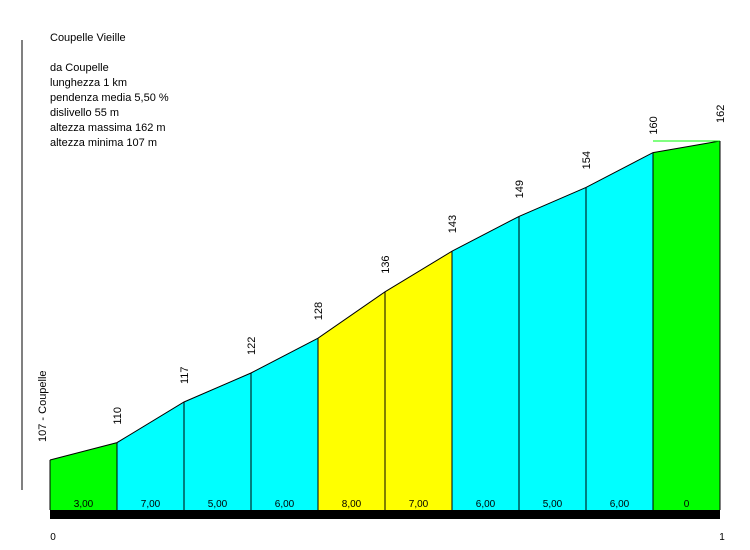 This screenshot has height=550, width=750. What do you see at coordinates (453, 224) in the screenshot?
I see `altitude-label-6: 143` at bounding box center [453, 224].